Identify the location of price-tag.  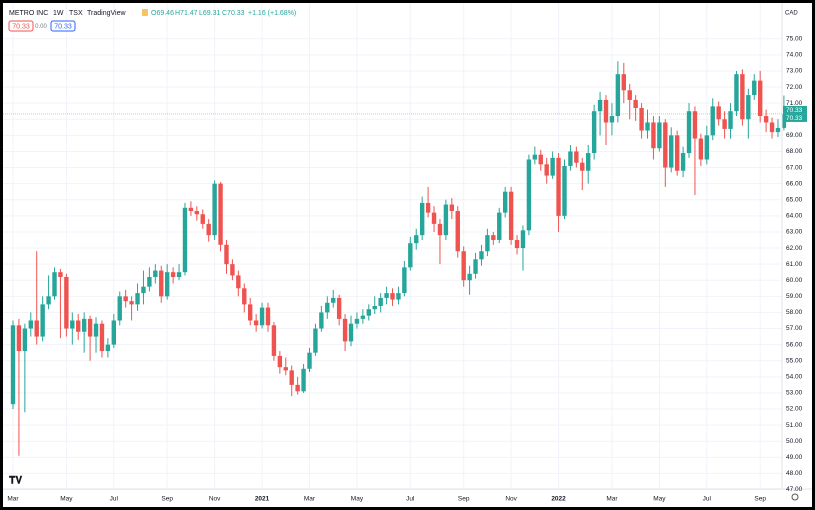
(795, 109).